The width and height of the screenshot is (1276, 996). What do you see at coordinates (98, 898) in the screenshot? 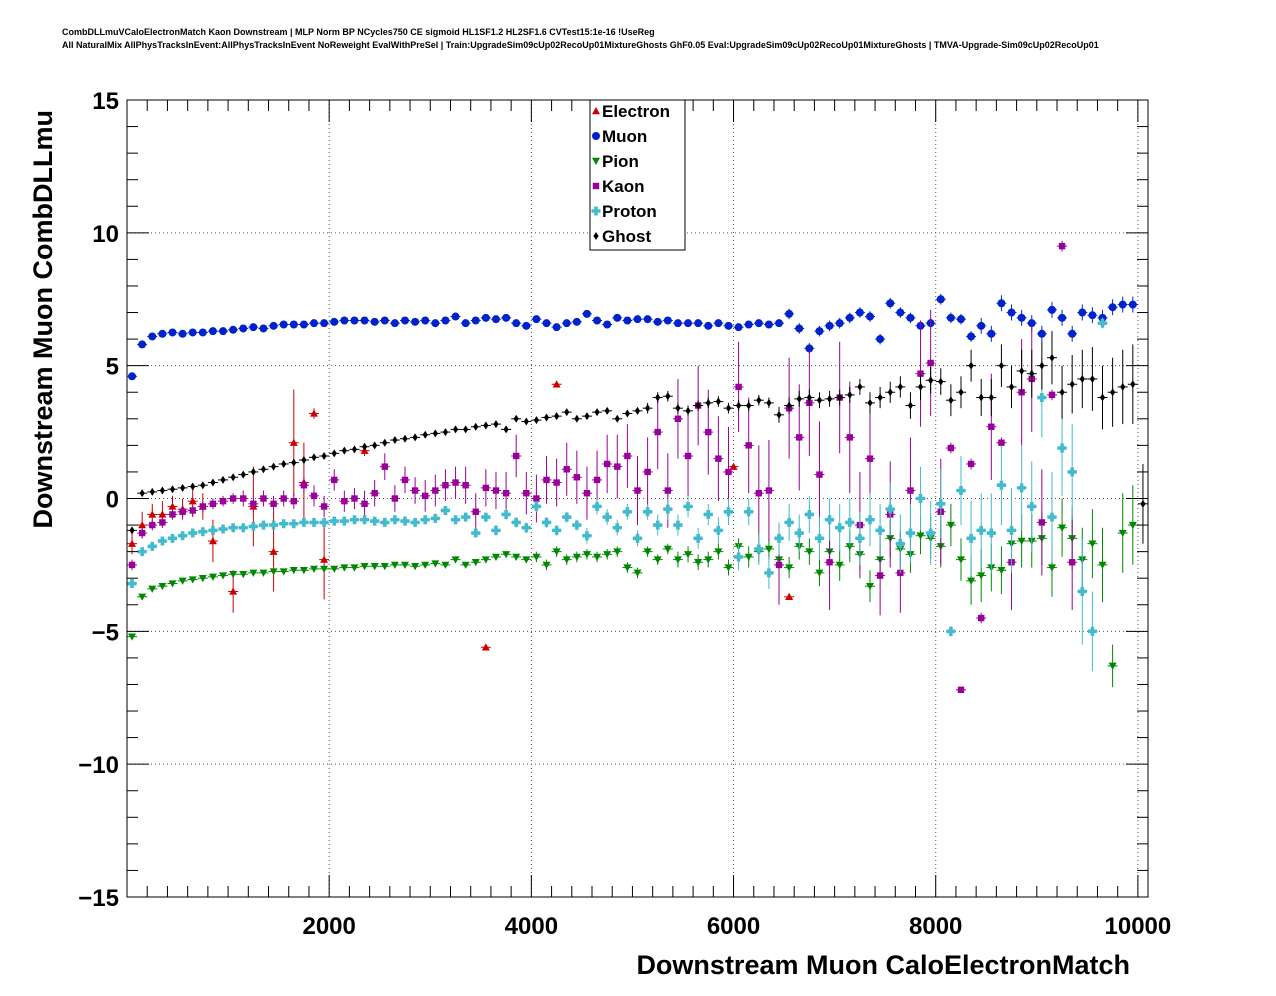
I see `y-tick-label: −15` at bounding box center [98, 898].